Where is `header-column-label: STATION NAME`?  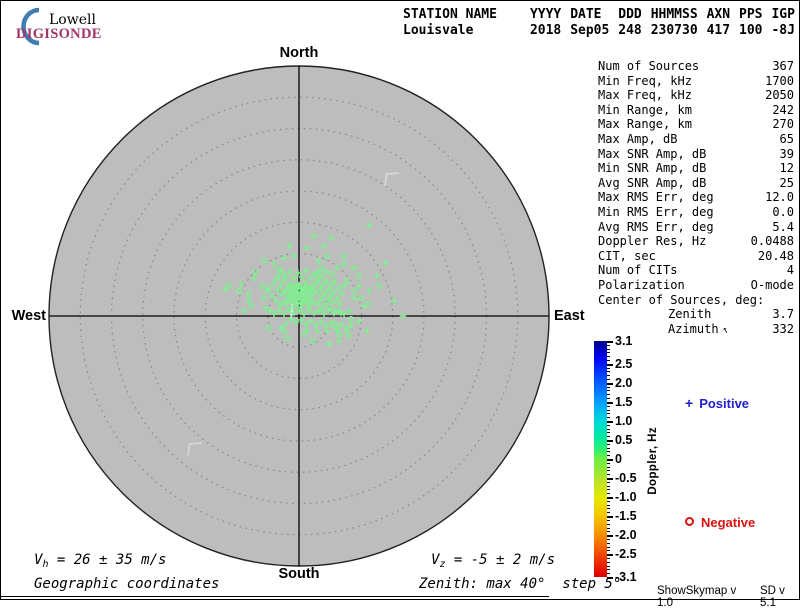
header-column-label: STATION NAME is located at coordinates (450, 14).